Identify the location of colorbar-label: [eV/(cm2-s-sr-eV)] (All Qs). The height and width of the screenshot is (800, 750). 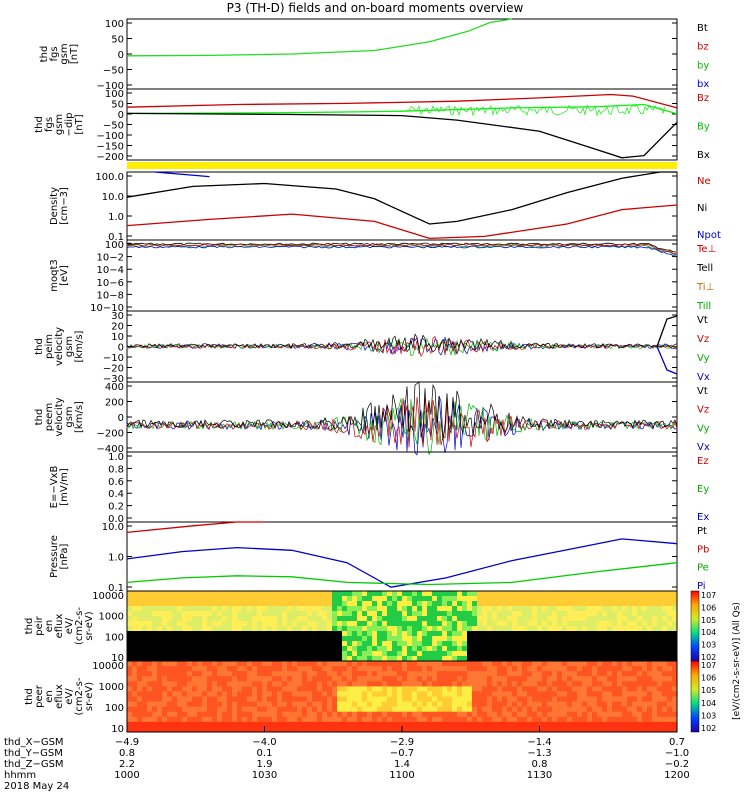
(737, 661).